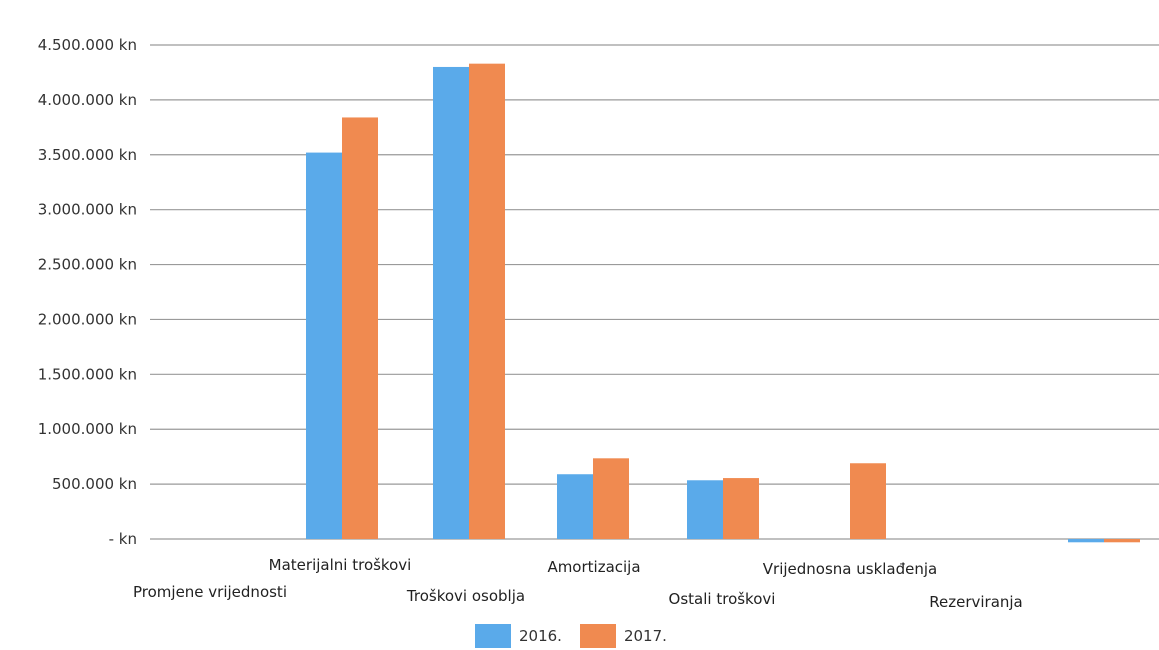  Describe the element at coordinates (850, 569) in the screenshot. I see `x-category-label: Vrijednosna usklađenja` at that location.